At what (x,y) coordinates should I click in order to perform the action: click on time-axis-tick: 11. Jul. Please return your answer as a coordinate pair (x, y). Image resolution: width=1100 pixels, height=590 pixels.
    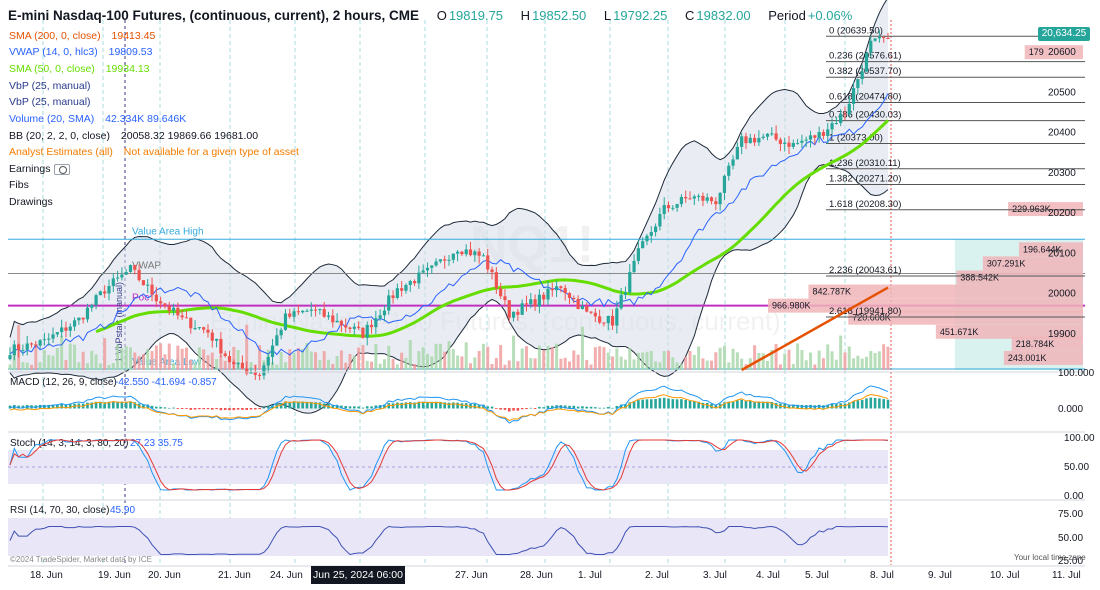
    Looking at the image, I should click on (1066, 575).